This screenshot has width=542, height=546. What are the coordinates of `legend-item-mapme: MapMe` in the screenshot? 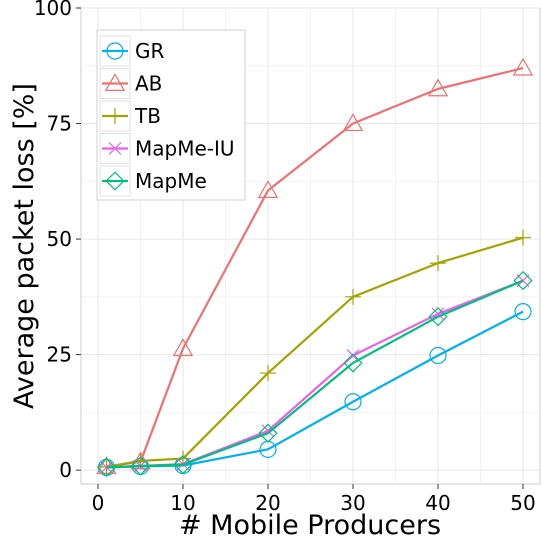 It's located at (153, 181).